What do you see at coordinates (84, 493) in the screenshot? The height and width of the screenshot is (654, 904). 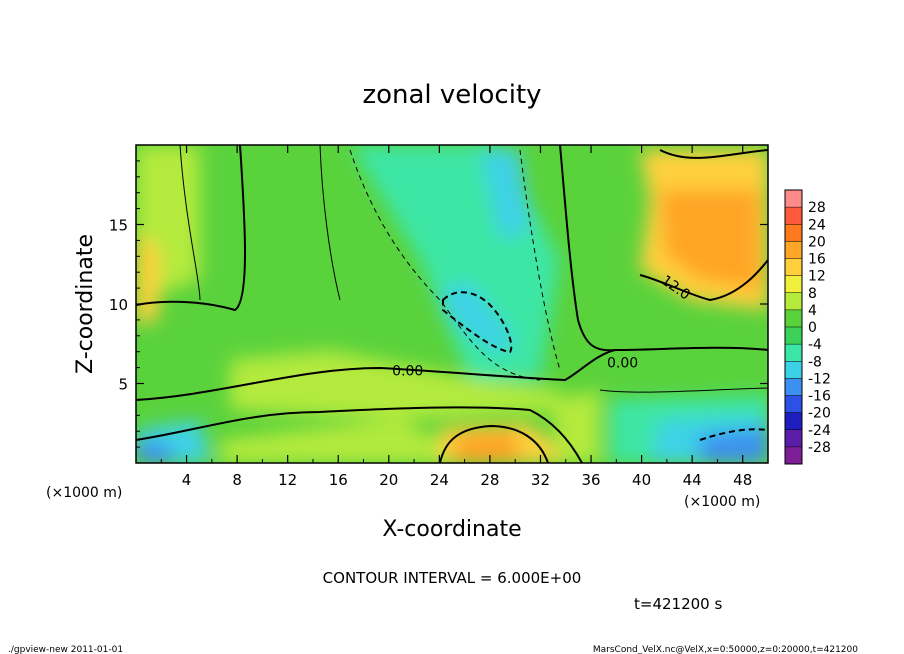 I see `y-axis-unit-label: (×1000 m)` at bounding box center [84, 493].